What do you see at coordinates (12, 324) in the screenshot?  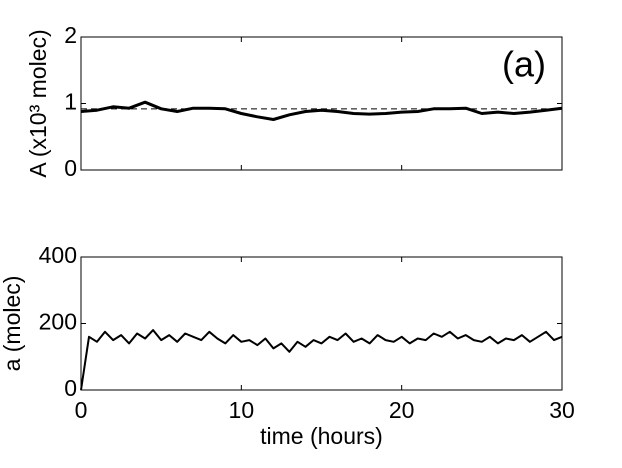 I see `y-axis-label: a (molec)` at bounding box center [12, 324].